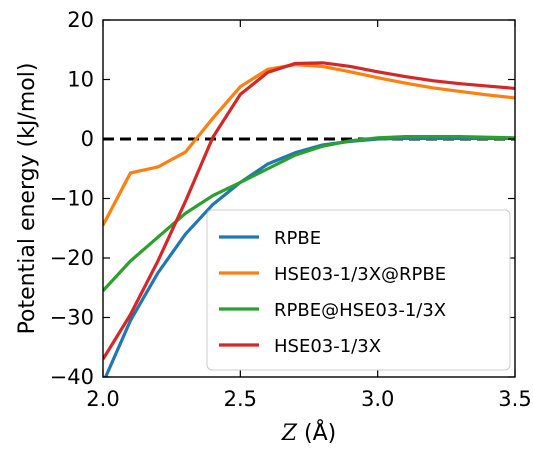 Image resolution: width=533 pixels, height=454 pixels. What do you see at coordinates (87, 139) in the screenshot?
I see `y-tick-label: 0` at bounding box center [87, 139].